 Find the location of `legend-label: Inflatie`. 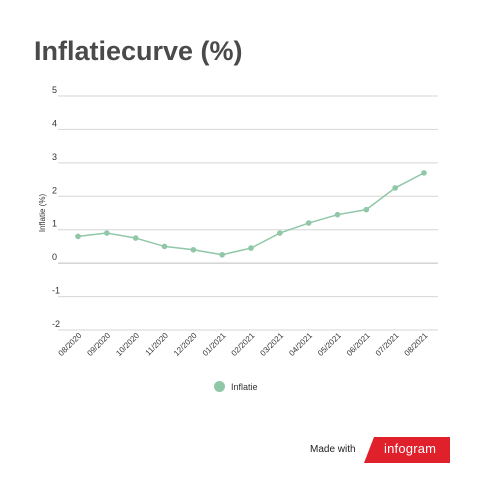

legend-label: Inflatie is located at coordinates (244, 386).